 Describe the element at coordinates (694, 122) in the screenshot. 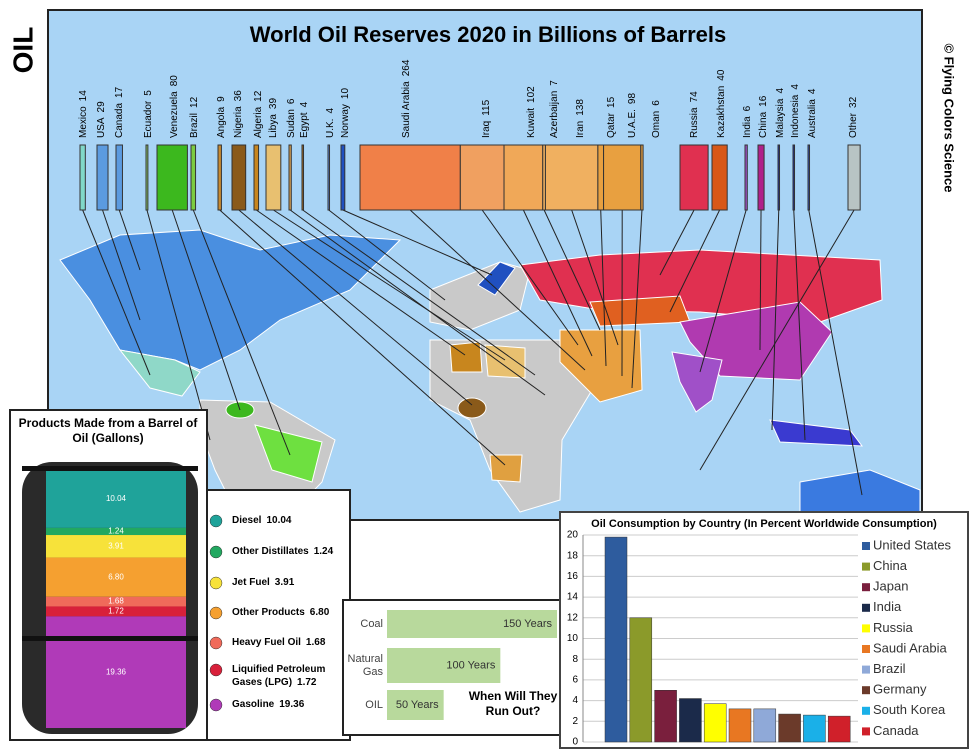

I see `country-name: Russia` at that location.